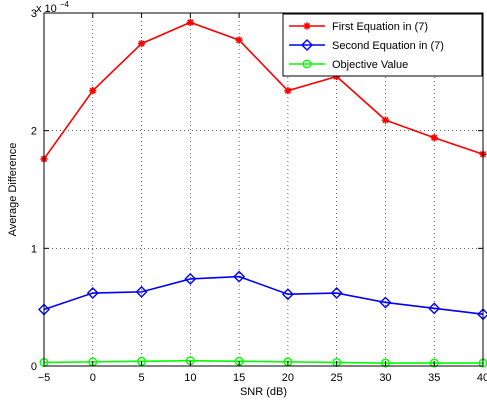  Describe the element at coordinates (288, 378) in the screenshot. I see `x-tick-label: 20` at that location.